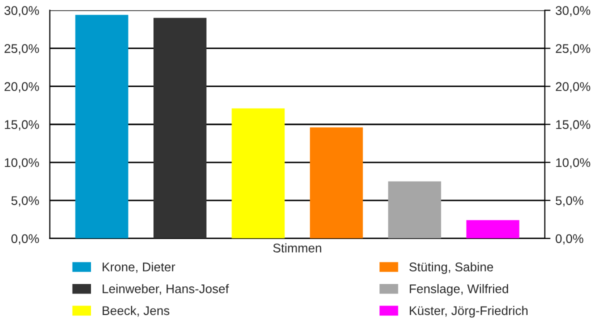 This screenshot has width=600, height=333. I want to click on y-tick-label: 0,0%, so click(25, 239).